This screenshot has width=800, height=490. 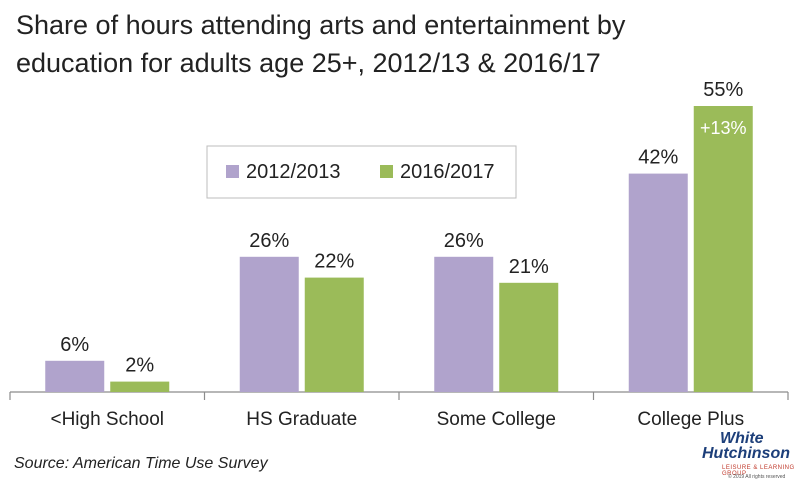 What do you see at coordinates (742, 438) in the screenshot?
I see `logo-text-white: White` at bounding box center [742, 438].